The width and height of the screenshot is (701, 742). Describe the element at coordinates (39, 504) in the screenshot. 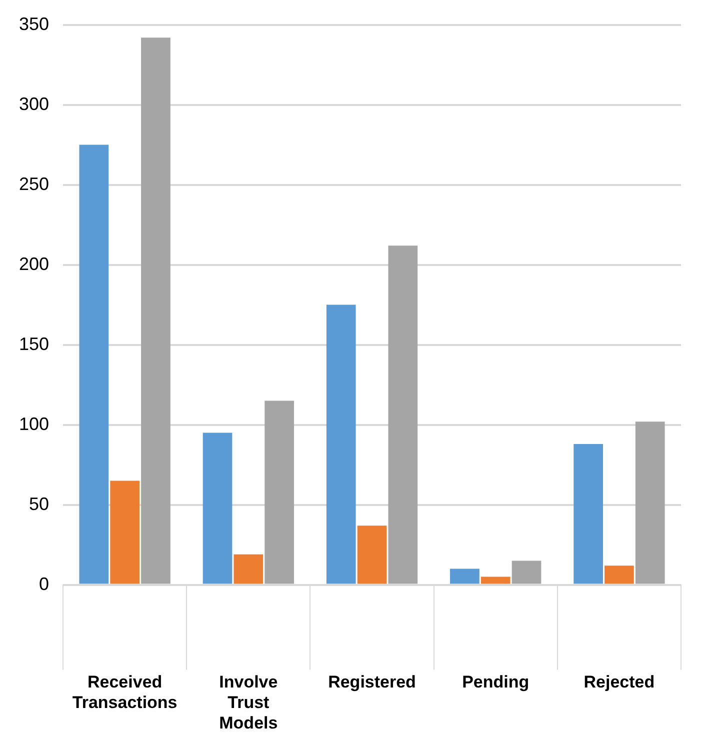

I see `y-tick-label: 50` at that location.